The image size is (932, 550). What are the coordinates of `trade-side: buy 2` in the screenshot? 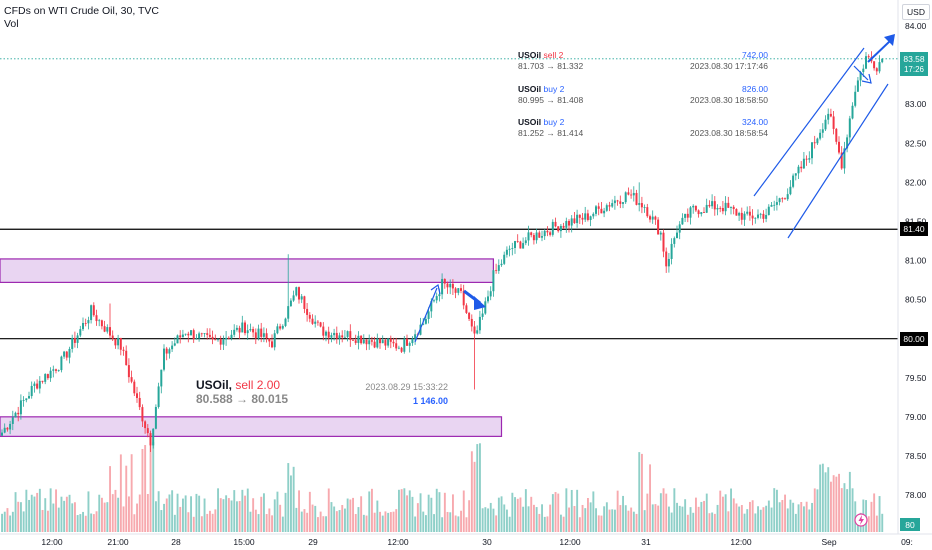 It's located at (554, 89).